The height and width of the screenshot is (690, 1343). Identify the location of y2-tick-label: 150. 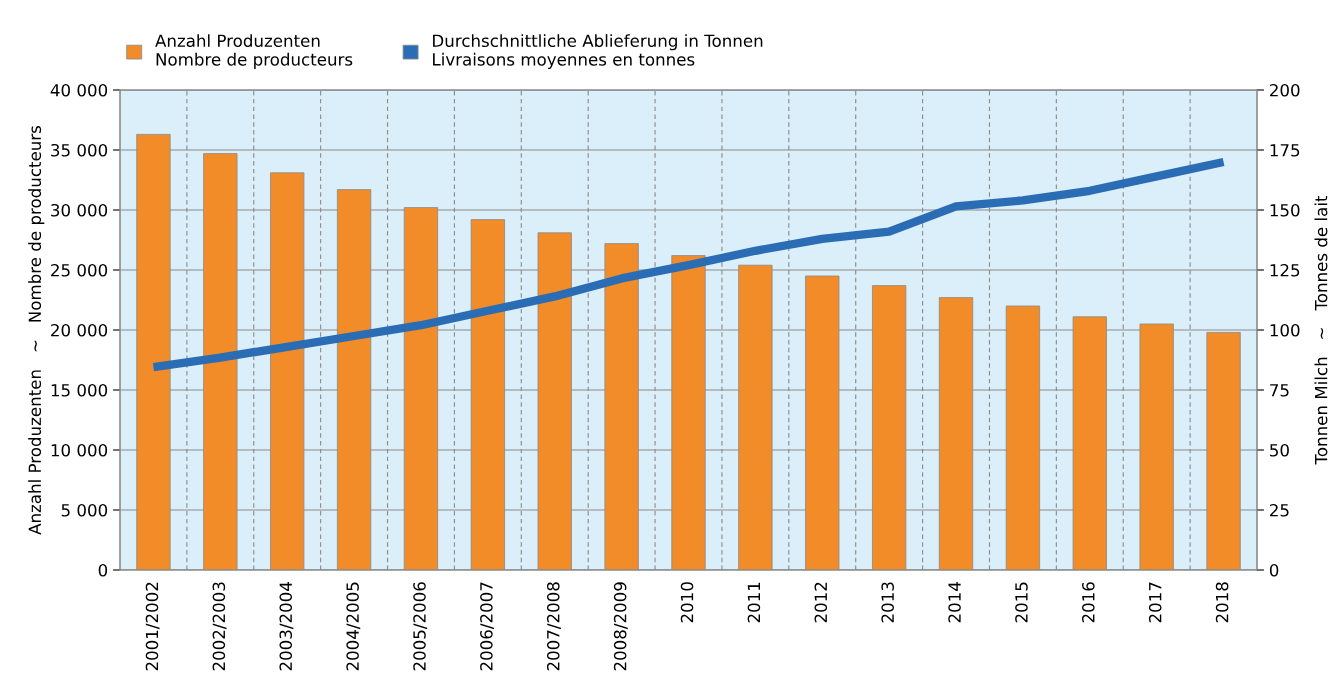
(1285, 210).